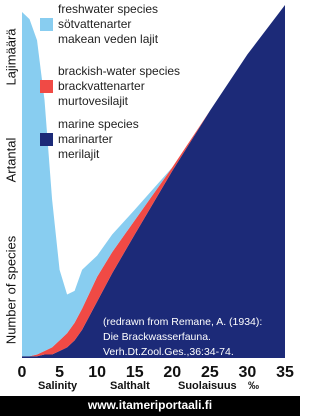 This screenshot has height=416, width=320. Describe the element at coordinates (157, 337) in the screenshot. I see `annotation: Die Brackwasserfauna.` at that location.